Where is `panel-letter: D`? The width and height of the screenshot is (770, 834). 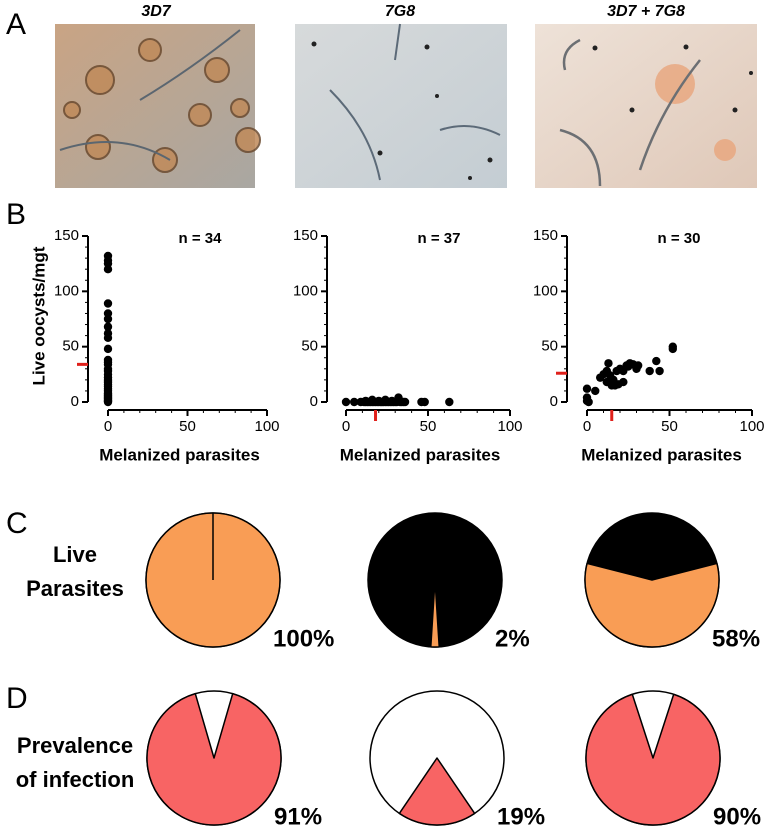
panel-letter: D is located at coordinates (17, 698).